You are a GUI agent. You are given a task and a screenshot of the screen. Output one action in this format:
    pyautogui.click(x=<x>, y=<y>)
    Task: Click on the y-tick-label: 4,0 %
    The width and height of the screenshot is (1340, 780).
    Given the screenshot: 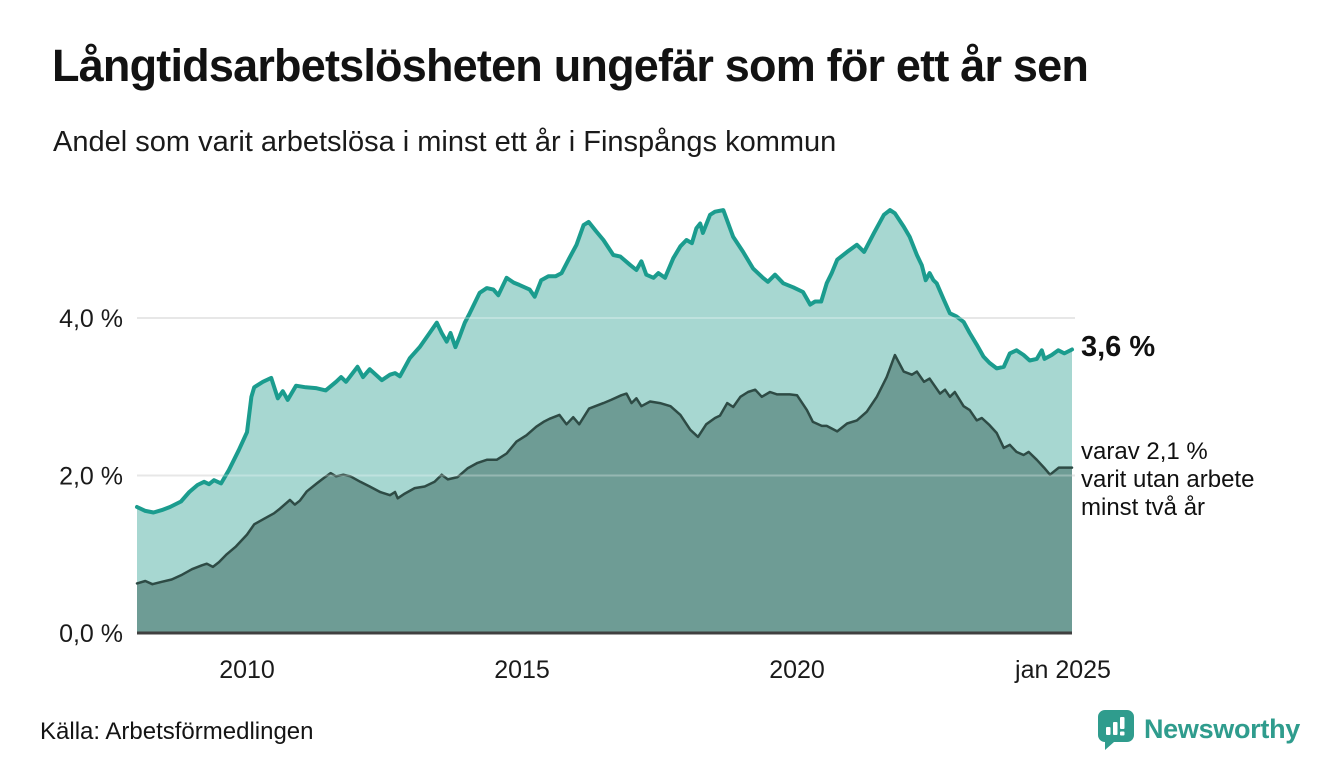 What is the action you would take?
    pyautogui.click(x=91, y=319)
    